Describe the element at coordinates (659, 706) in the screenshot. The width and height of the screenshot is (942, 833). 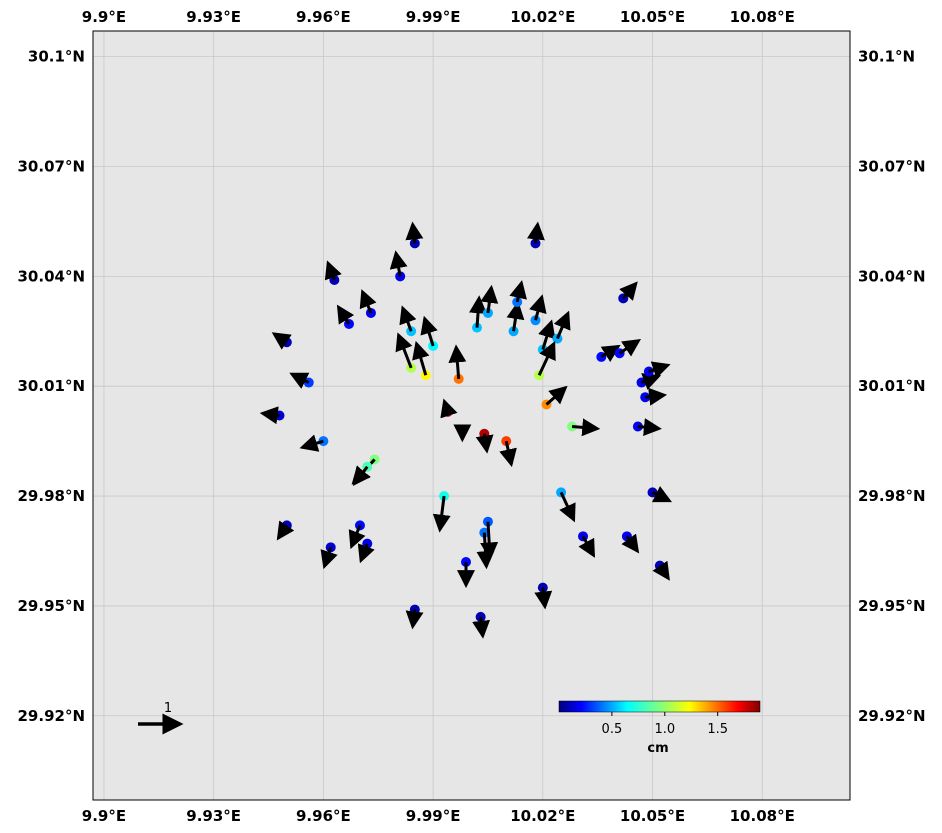
I see `colorbar-gradient` at that location.